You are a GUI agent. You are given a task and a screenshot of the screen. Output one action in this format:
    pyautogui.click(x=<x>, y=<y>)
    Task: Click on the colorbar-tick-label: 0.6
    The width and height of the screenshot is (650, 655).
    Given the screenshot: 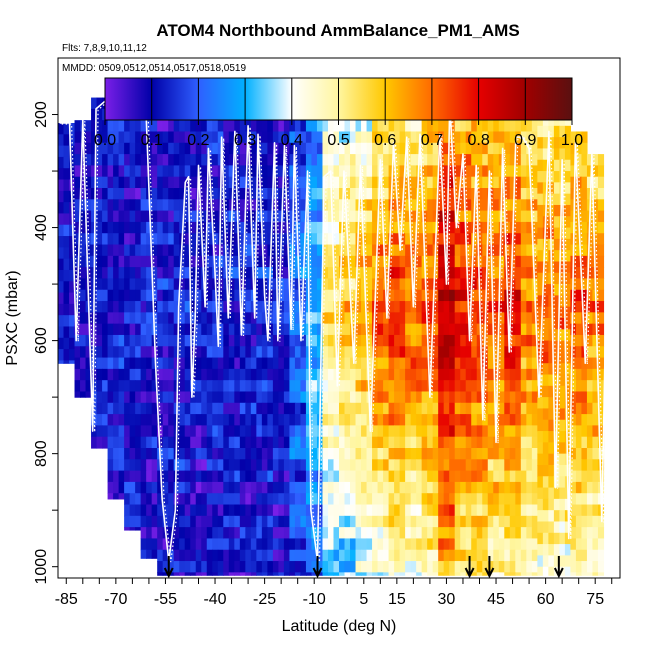 What is the action you would take?
    pyautogui.click(x=385, y=140)
    